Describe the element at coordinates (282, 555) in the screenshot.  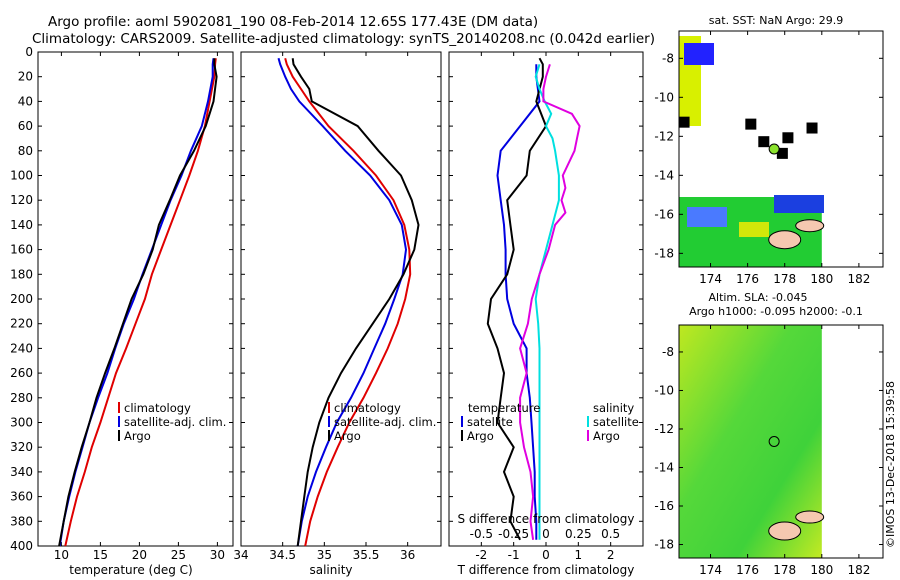
I see `x-tick-label: 34.5` at that location.